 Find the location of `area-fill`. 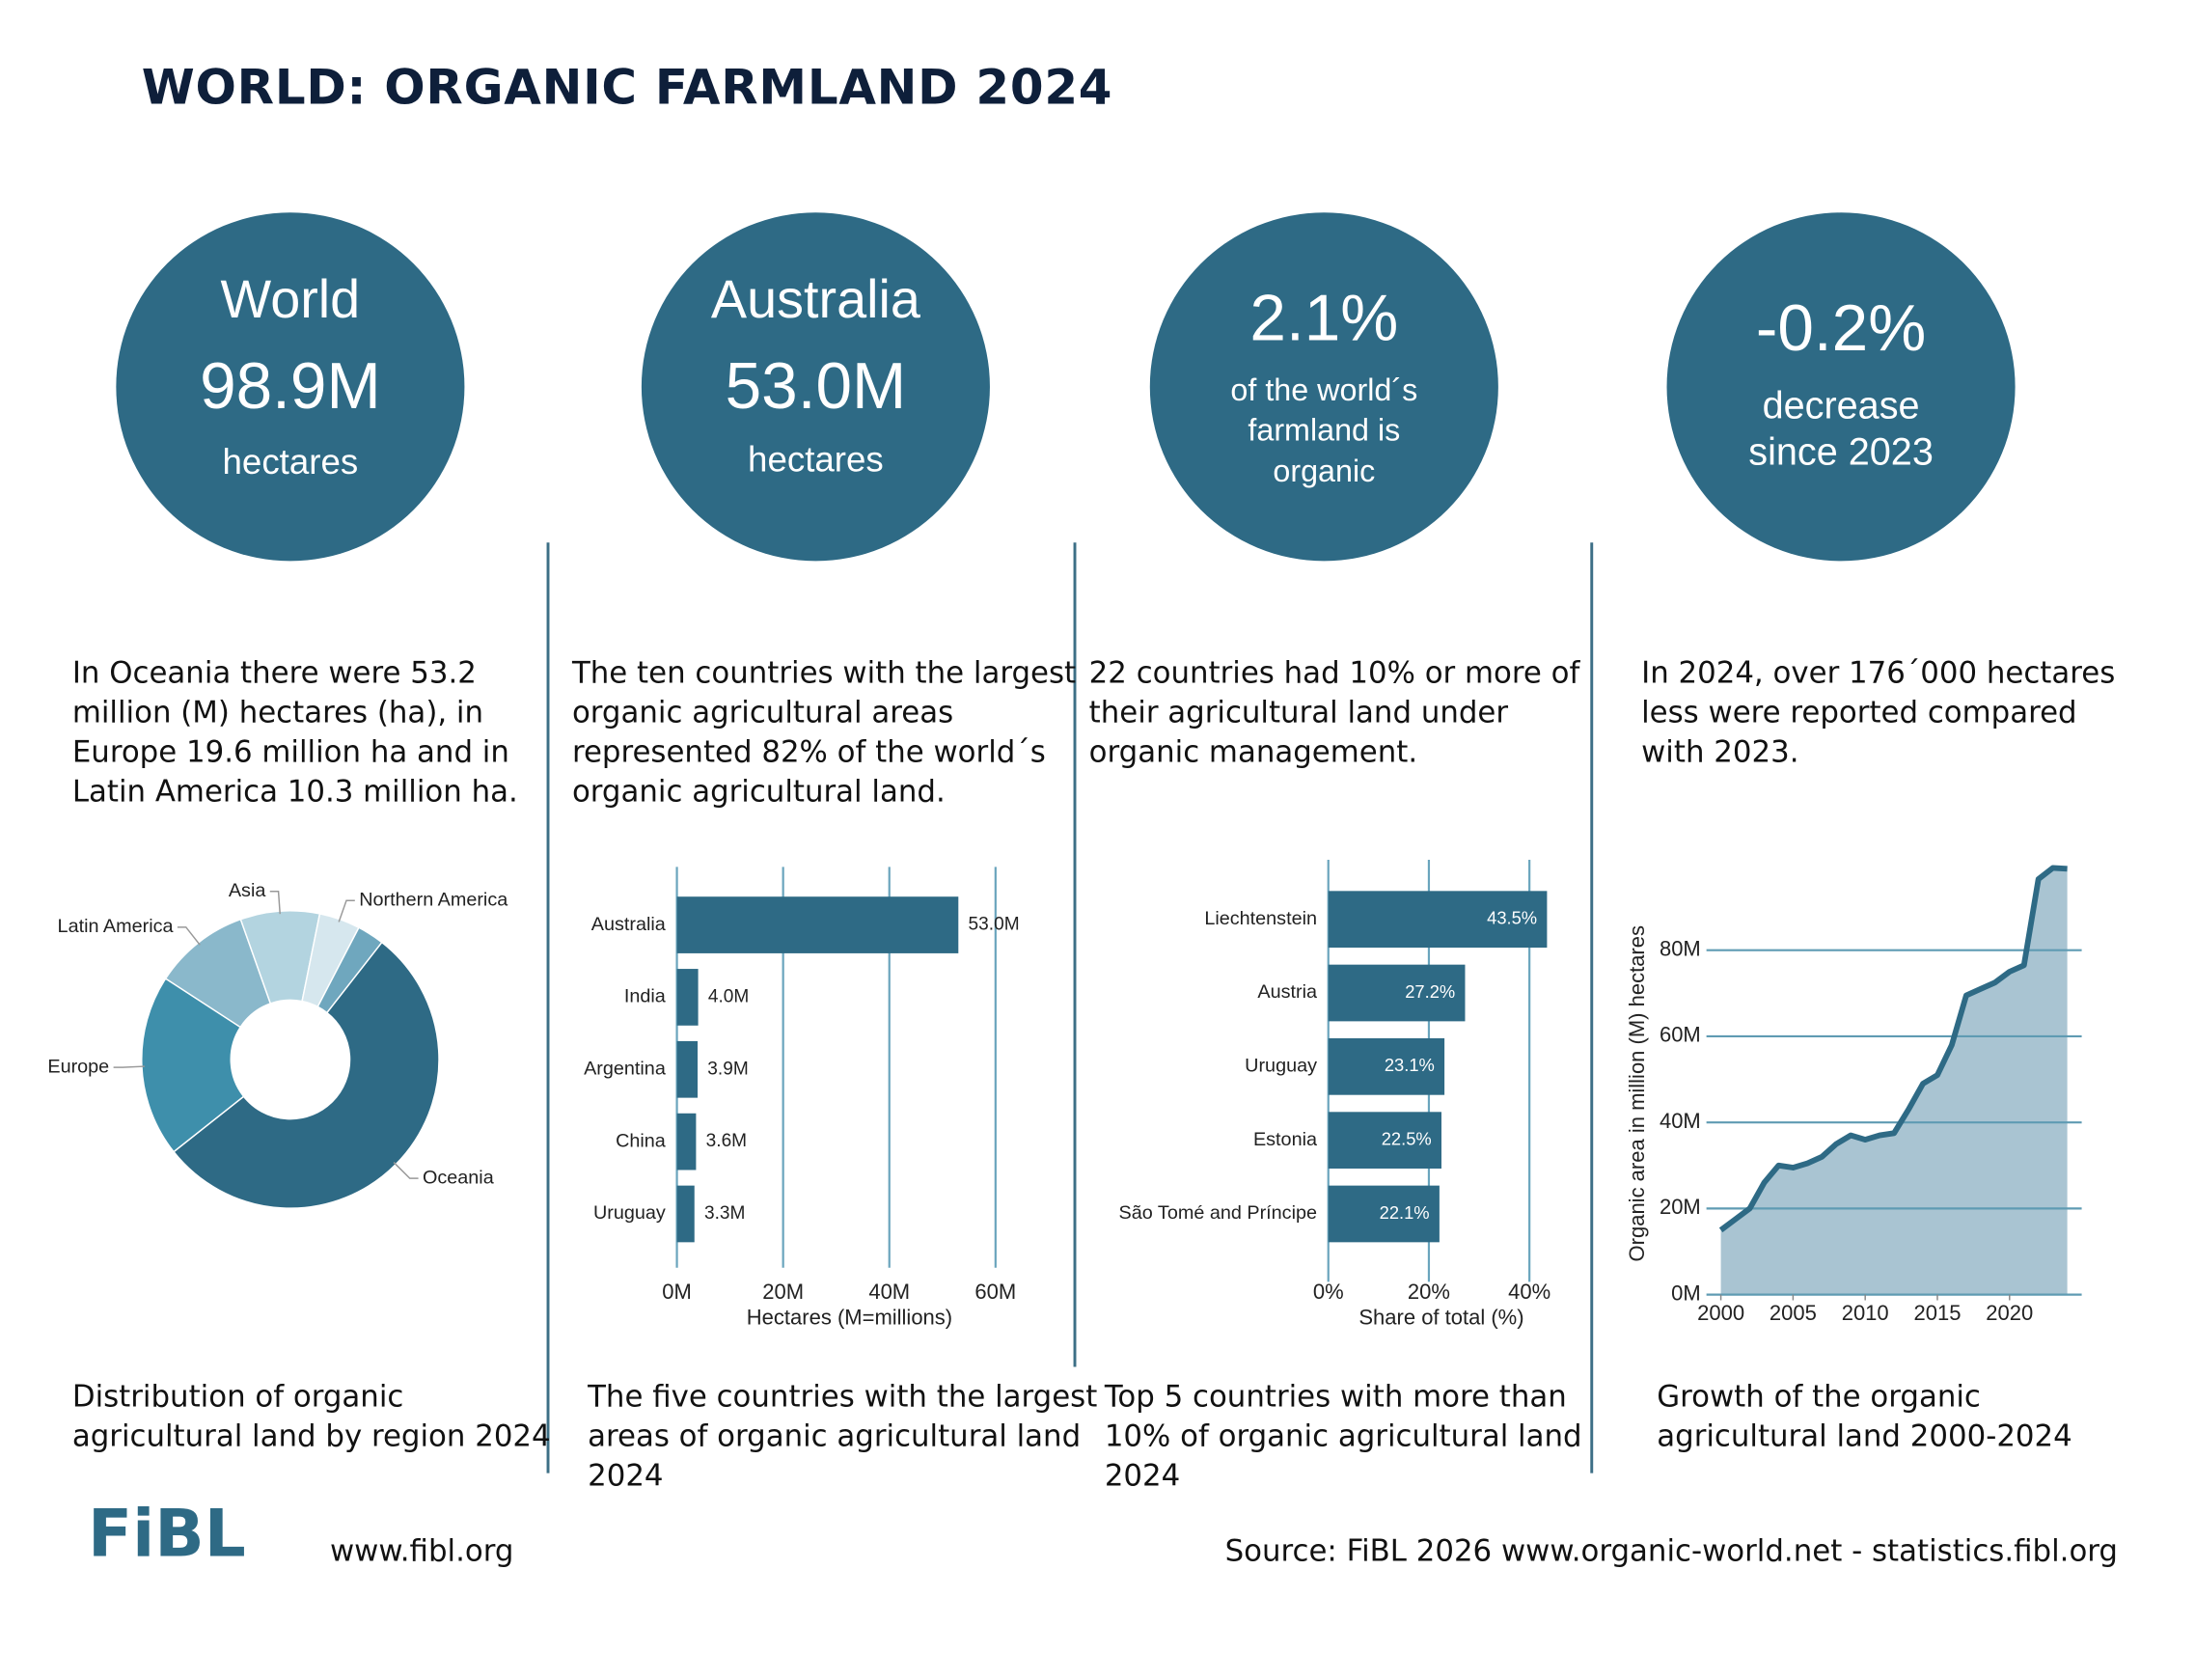

area-fill is located at coordinates (1894, 1082).